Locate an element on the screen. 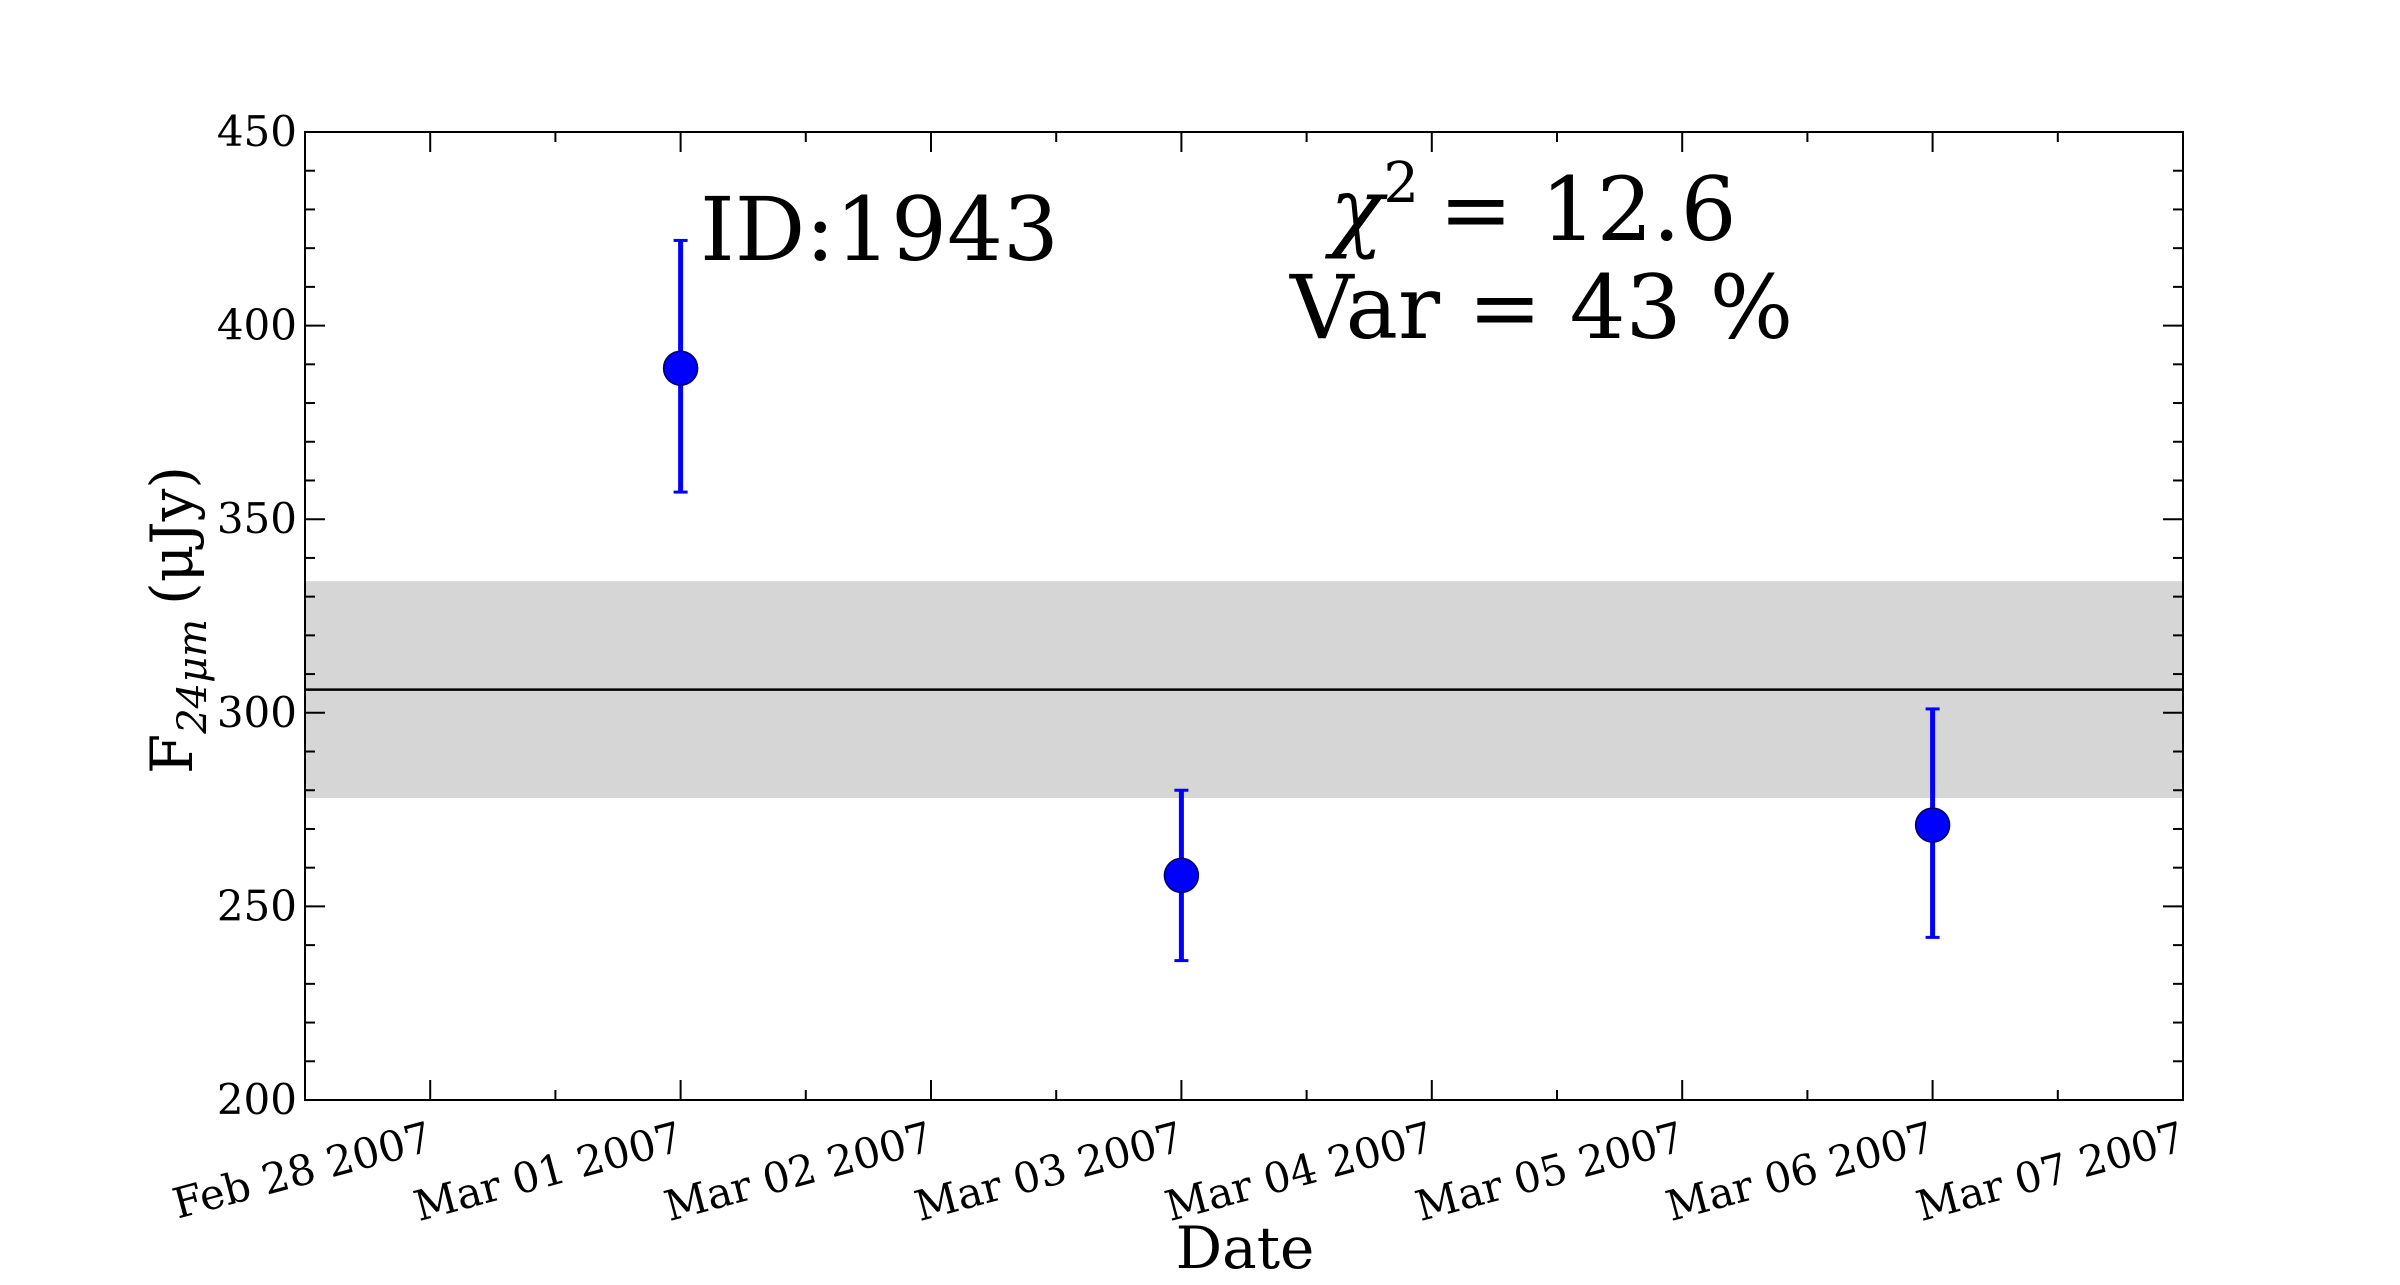  y-axis-label-unit: (μJy) is located at coordinates (172, 535).